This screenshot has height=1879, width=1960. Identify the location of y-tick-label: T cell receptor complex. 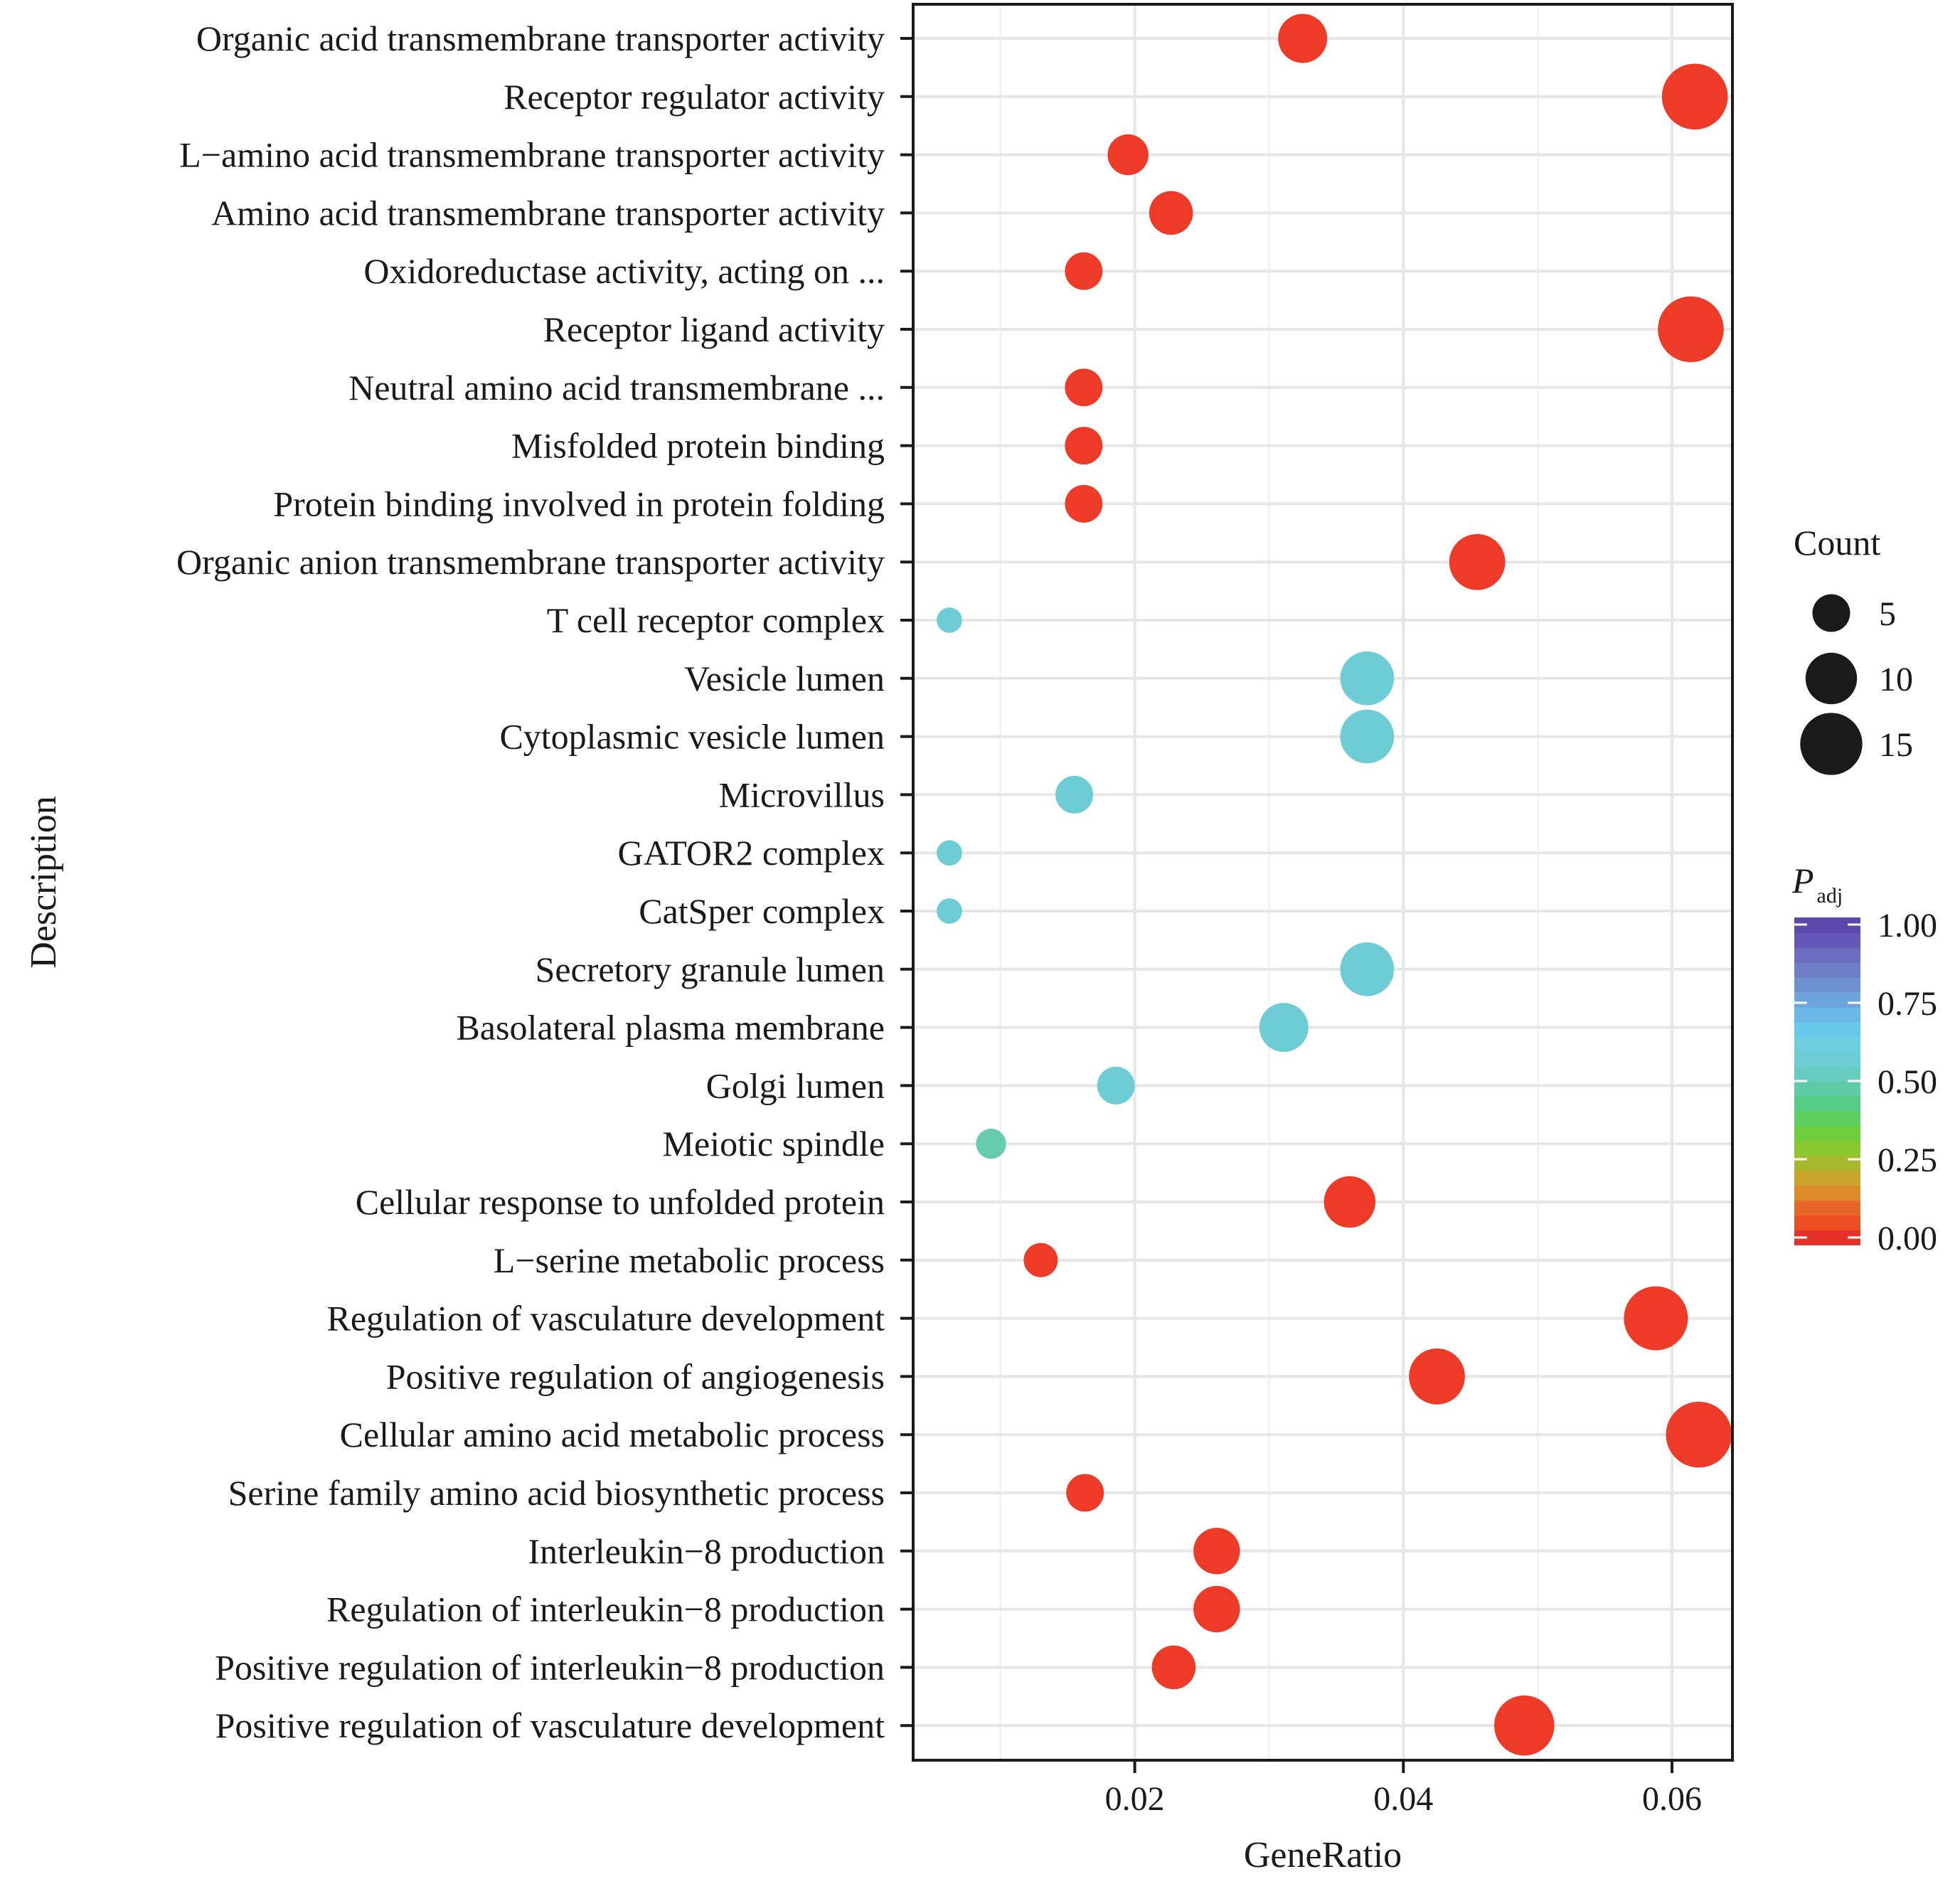
(716, 620).